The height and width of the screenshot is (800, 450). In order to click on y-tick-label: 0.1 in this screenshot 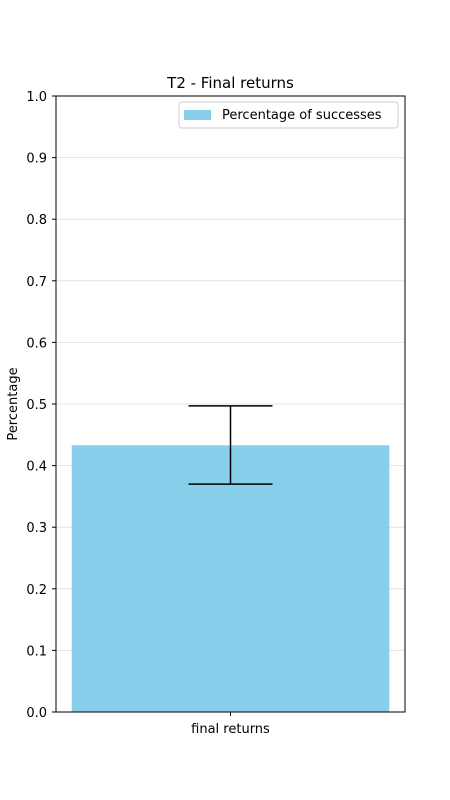, I will do `click(36, 651)`.